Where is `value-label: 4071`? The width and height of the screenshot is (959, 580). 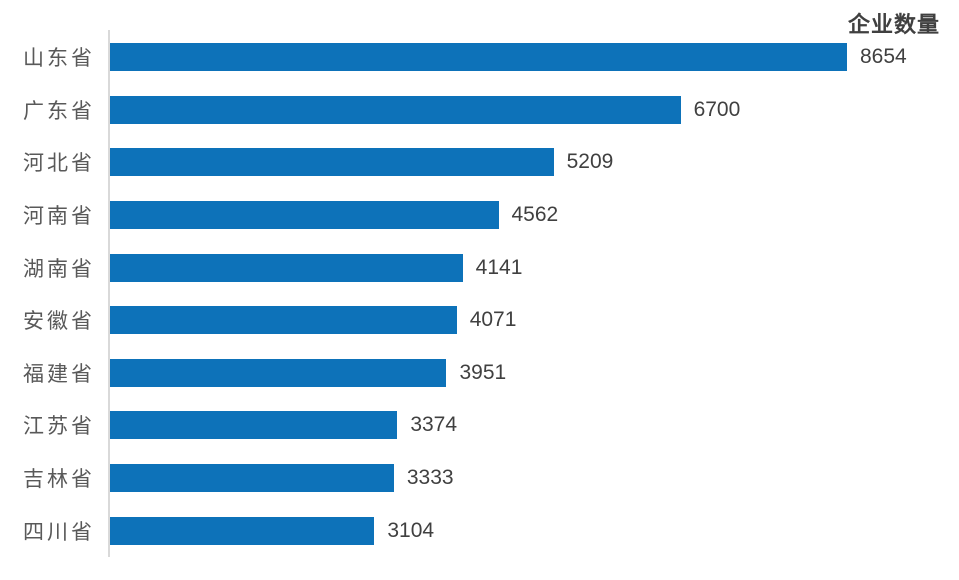
value-label: 4071 is located at coordinates (493, 320).